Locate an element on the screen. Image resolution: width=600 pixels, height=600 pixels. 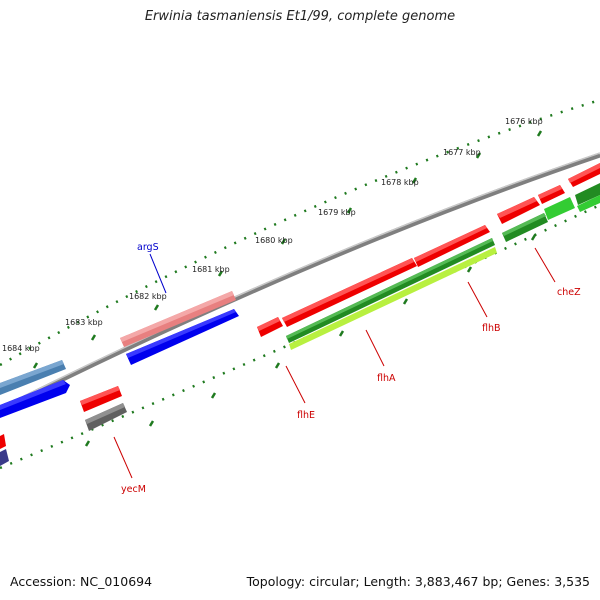
gene-feature-argS is located at coordinates (182, 337).